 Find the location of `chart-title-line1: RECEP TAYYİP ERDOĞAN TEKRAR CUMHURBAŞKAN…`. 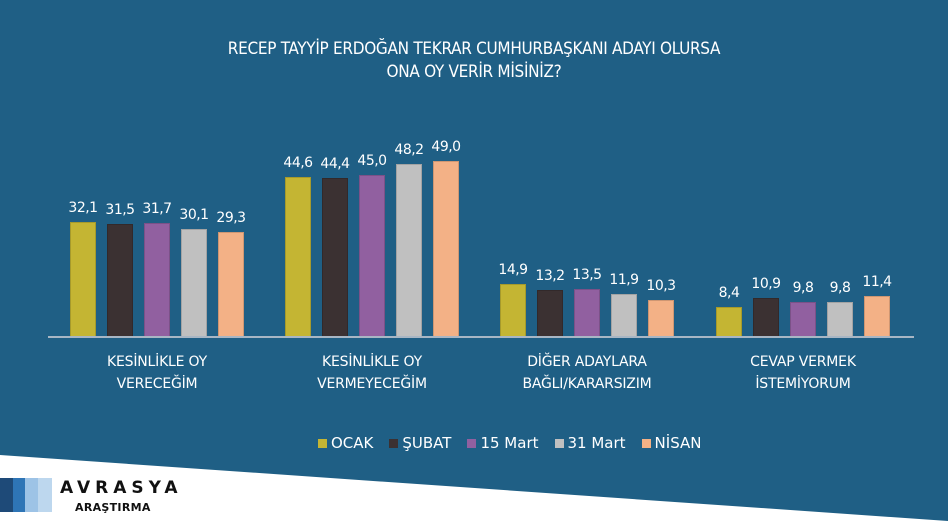

chart-title-line1: RECEP TAYYİP ERDOĞAN TEKRAR CUMHURBAŞKAN… is located at coordinates (474, 49).